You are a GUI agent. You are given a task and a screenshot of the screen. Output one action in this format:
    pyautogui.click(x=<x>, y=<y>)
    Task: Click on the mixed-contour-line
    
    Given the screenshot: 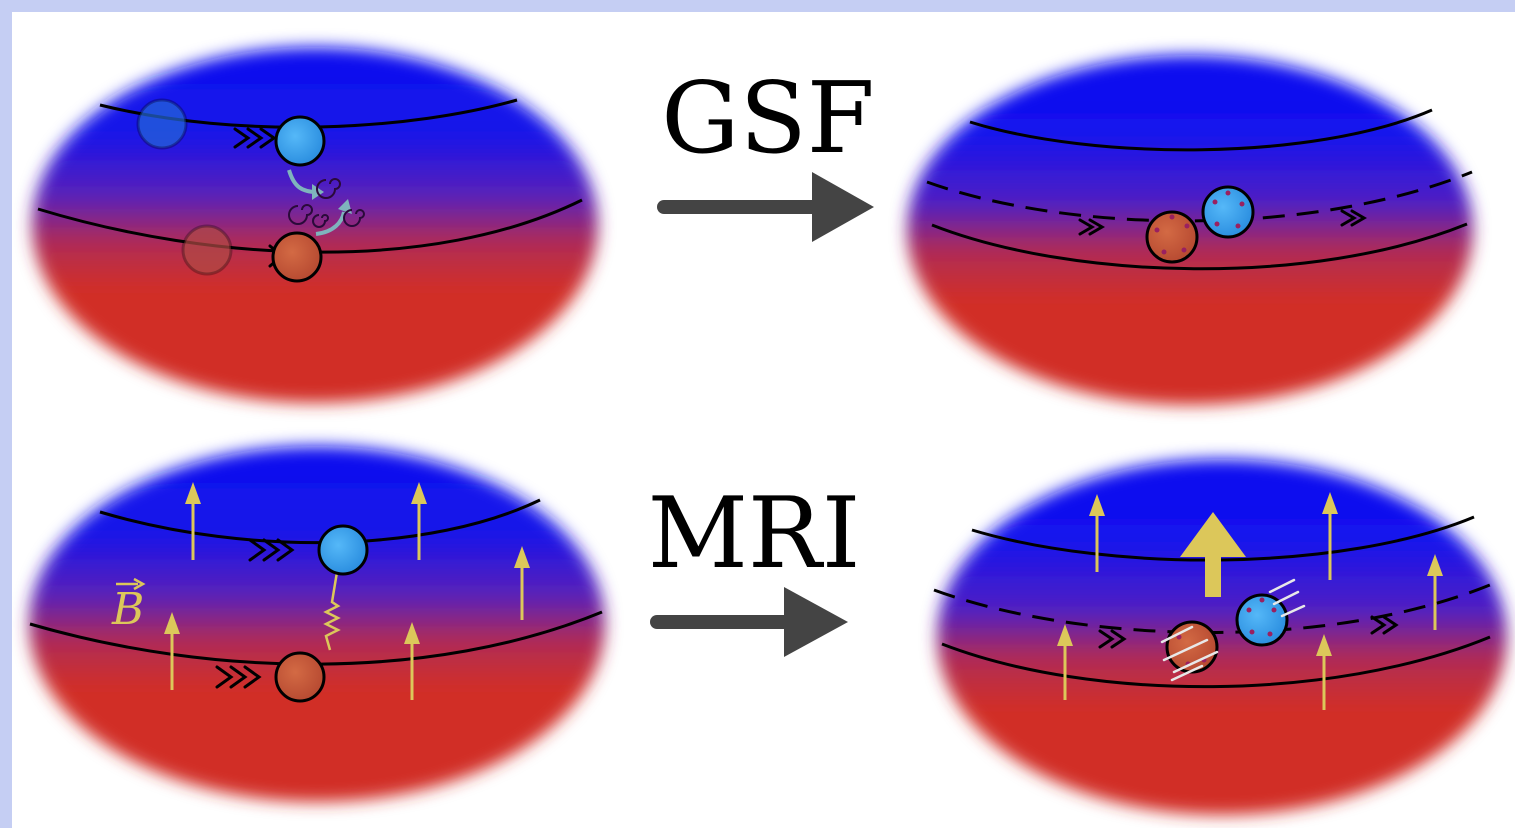 What is the action you would take?
    pyautogui.click(x=1199, y=196)
    